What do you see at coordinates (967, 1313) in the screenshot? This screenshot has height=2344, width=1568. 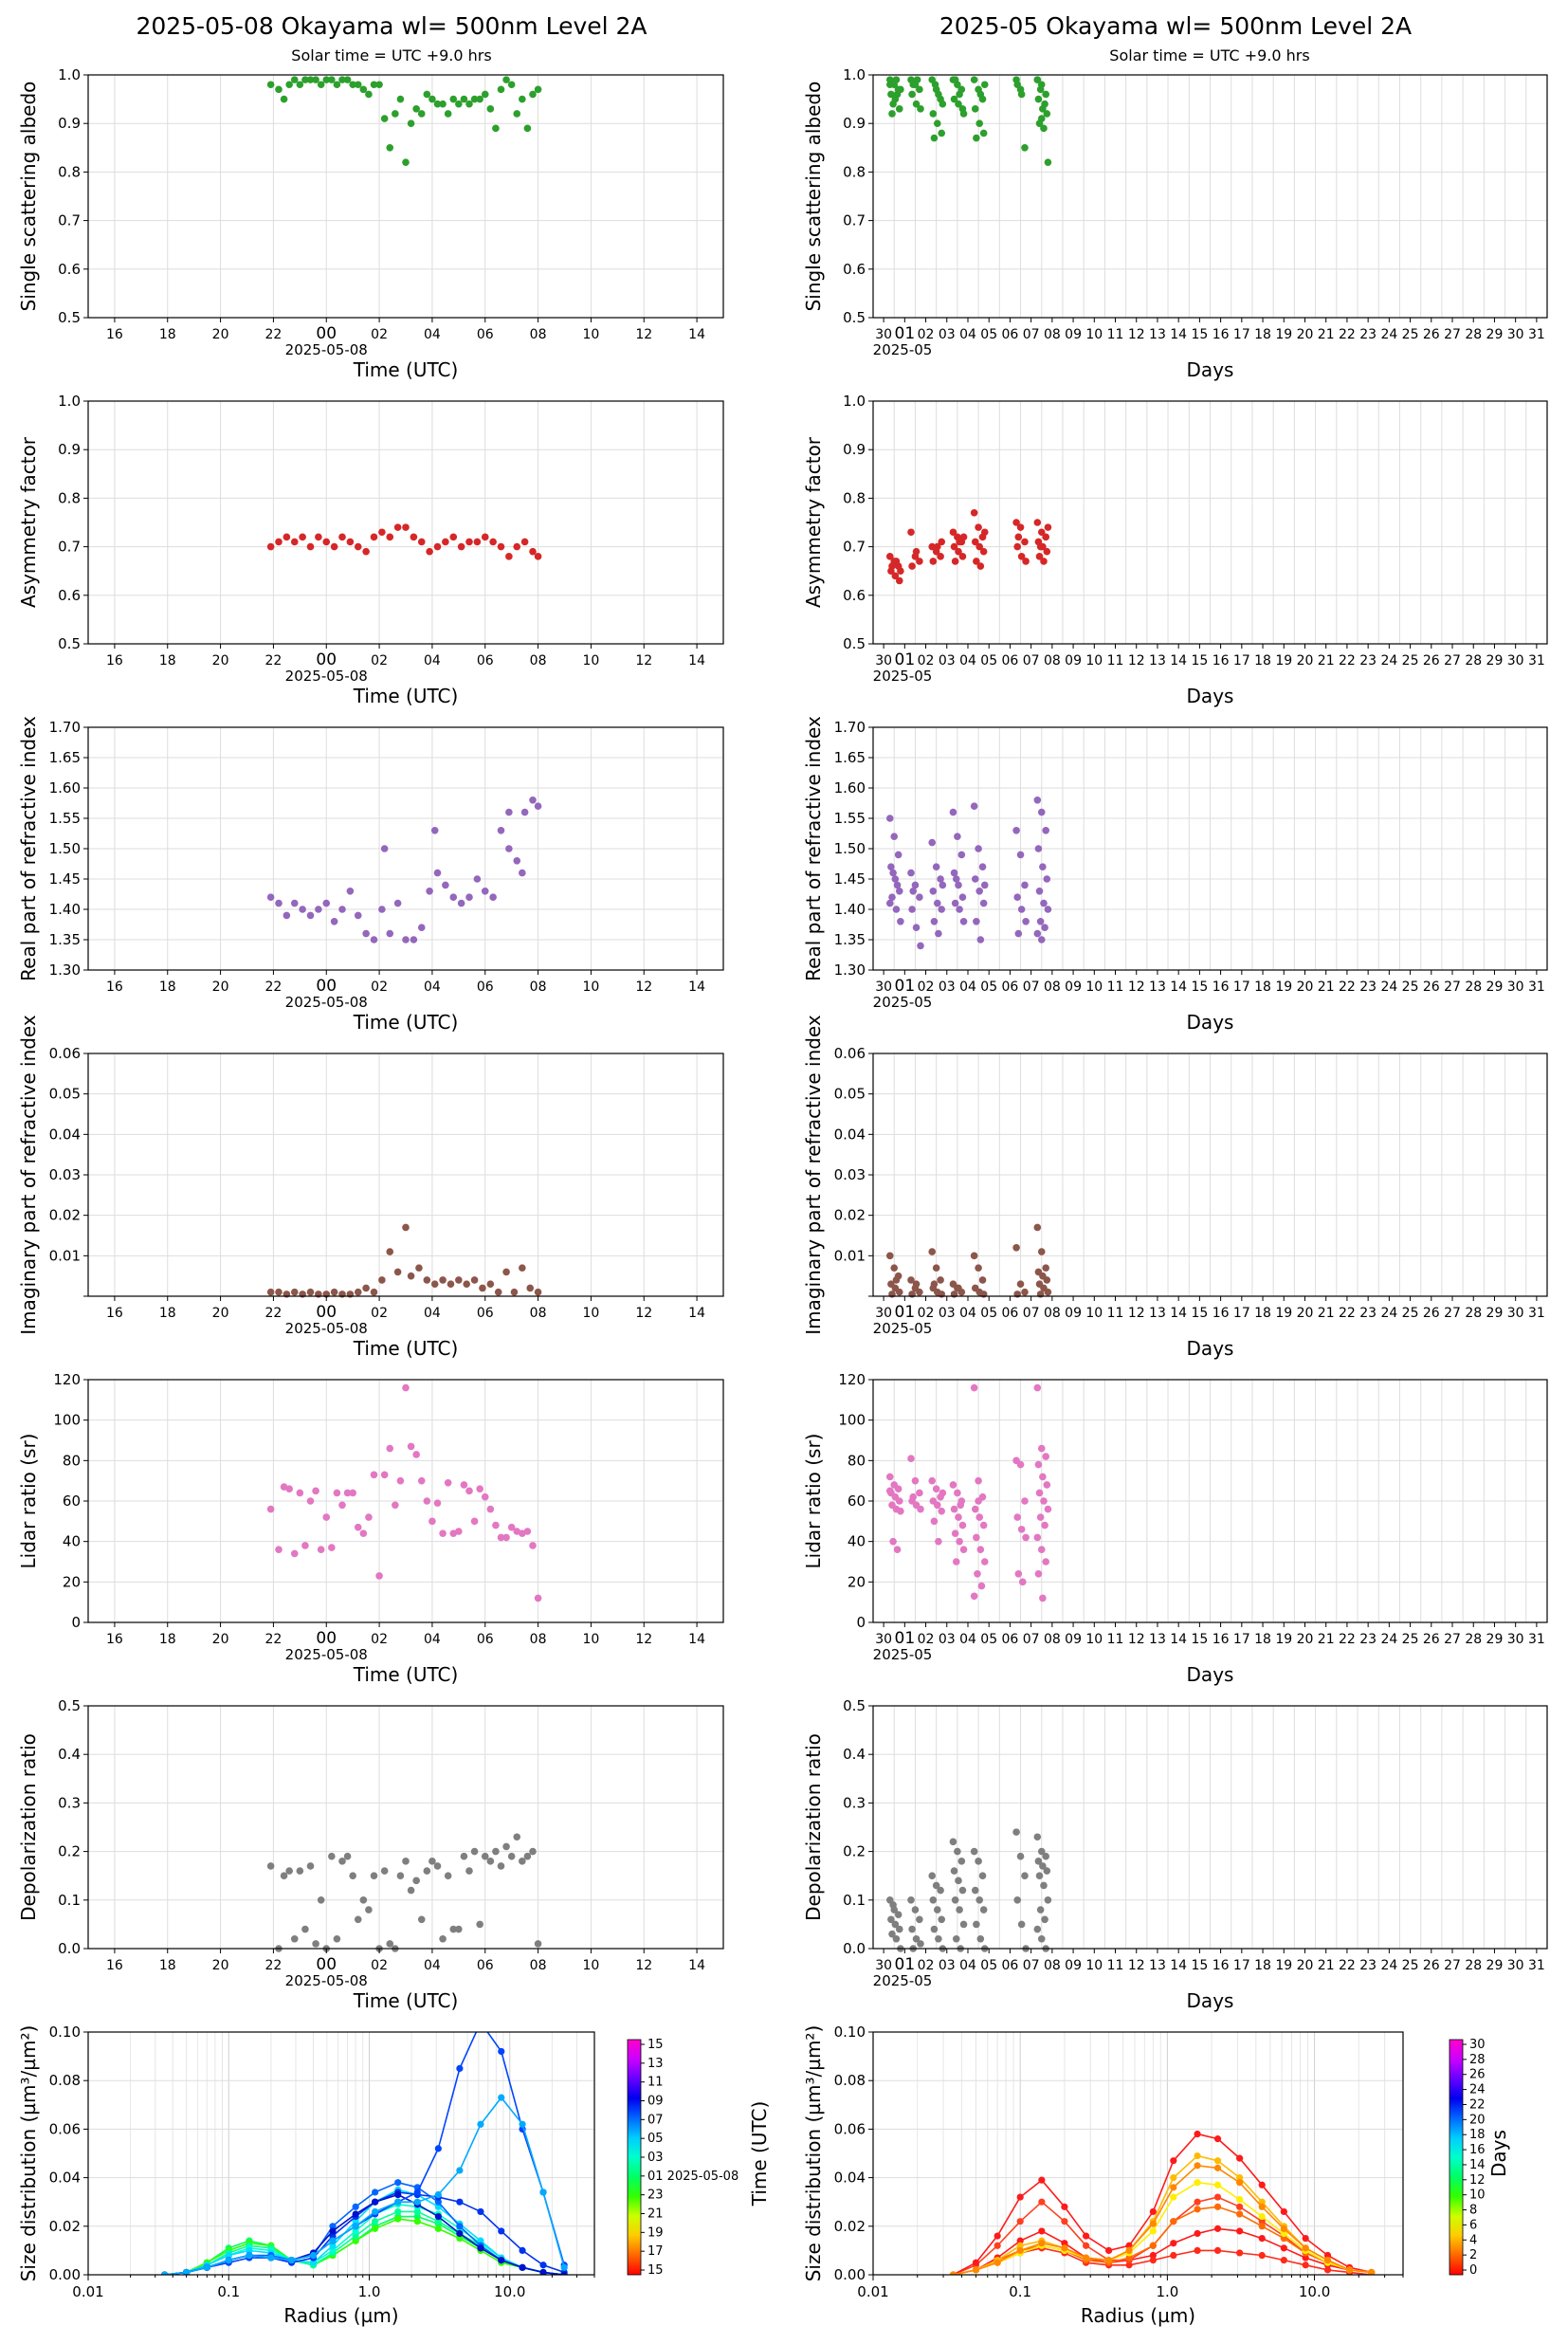 I see `x-tick-label: 04` at bounding box center [967, 1313].